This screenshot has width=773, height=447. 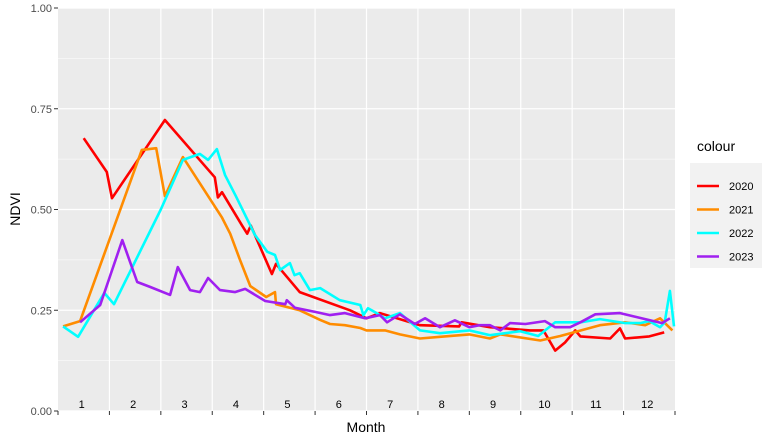 I want to click on y-tick-label: 0.00, so click(x=41, y=412).